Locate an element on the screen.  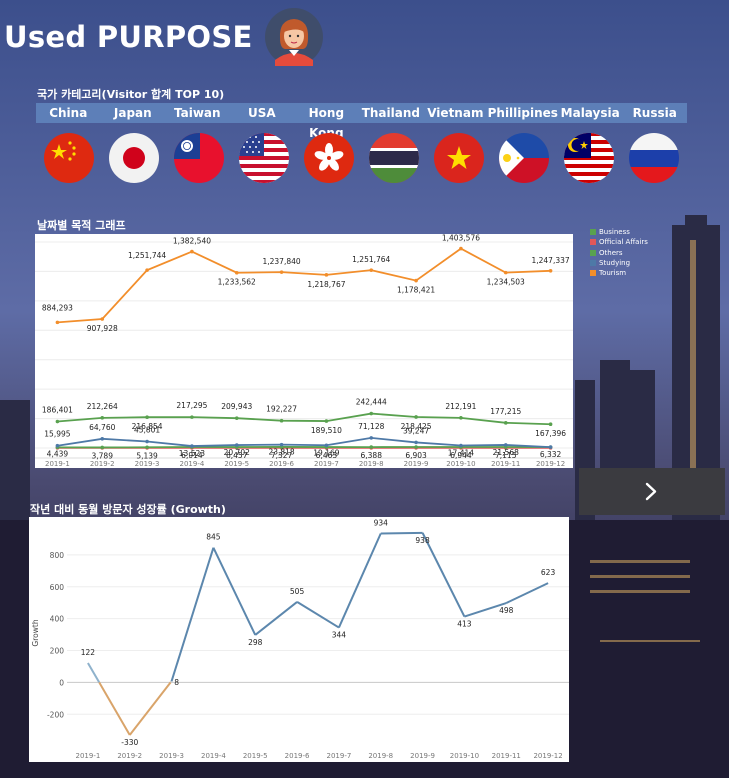
series-line-others is located at coordinates (304, 419).